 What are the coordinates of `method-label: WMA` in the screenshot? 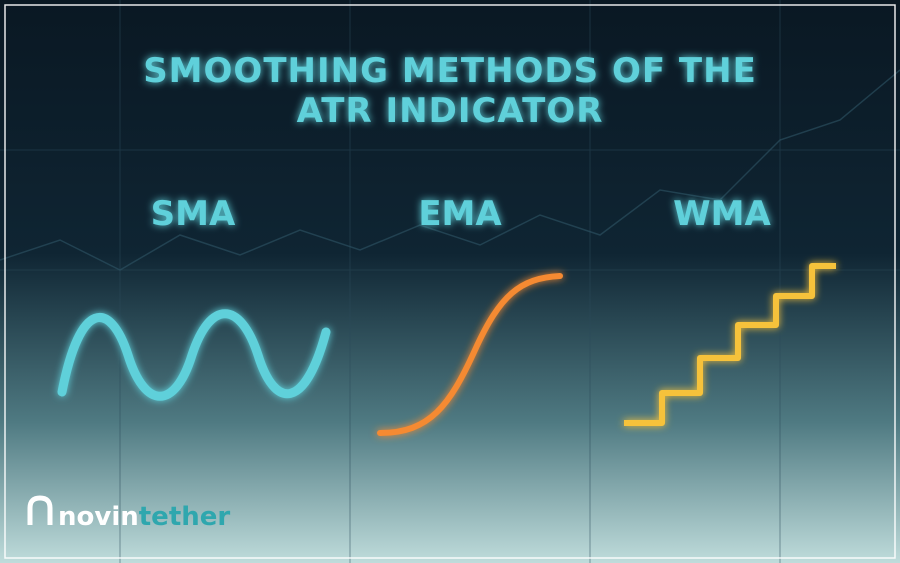 It's located at (722, 214).